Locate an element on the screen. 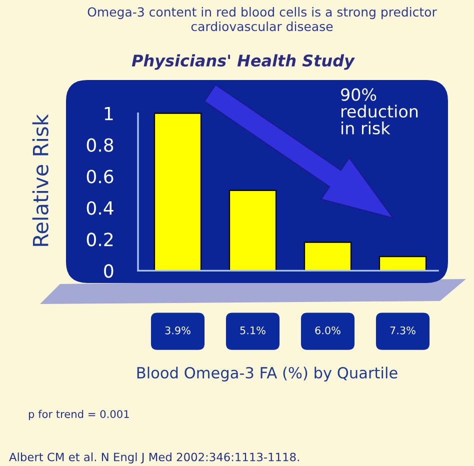 Image resolution: width=474 pixels, height=466 pixels. y-tick-label: 0 is located at coordinates (109, 271).